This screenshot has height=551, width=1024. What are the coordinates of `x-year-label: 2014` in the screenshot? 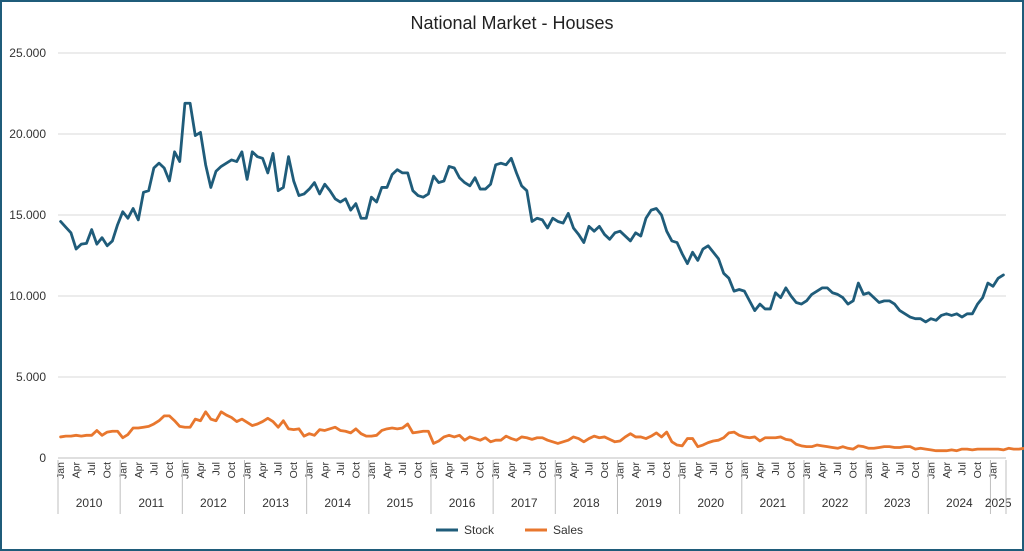 It's located at (337, 503).